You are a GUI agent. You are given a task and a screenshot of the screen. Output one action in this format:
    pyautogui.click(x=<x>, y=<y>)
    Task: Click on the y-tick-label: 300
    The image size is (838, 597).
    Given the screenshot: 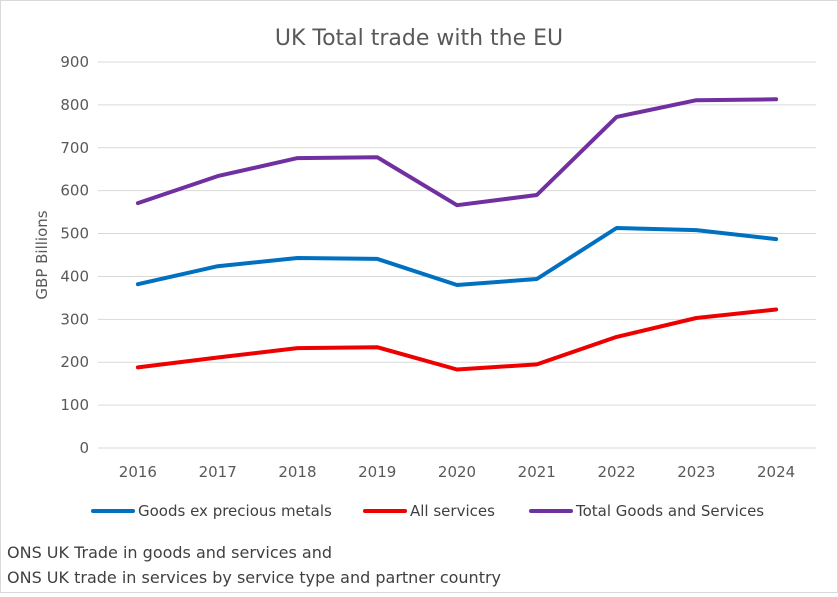 What is the action you would take?
    pyautogui.click(x=74, y=319)
    